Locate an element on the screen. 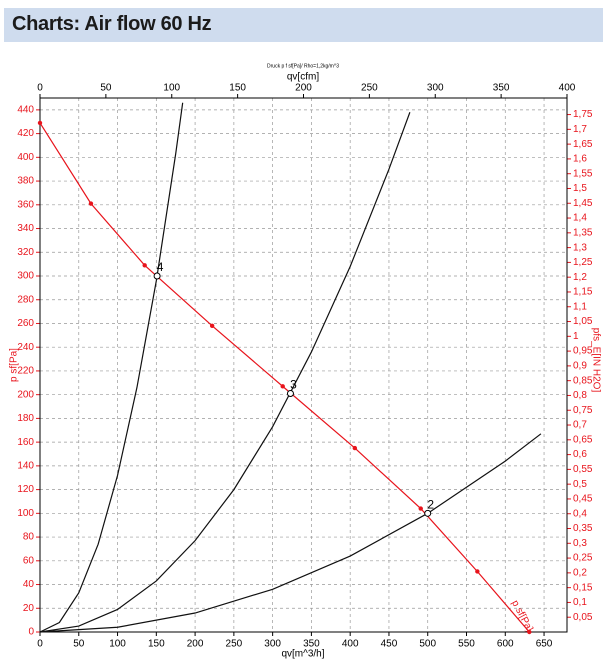 The image size is (607, 663). x2-tick-label: 300 is located at coordinates (435, 88).